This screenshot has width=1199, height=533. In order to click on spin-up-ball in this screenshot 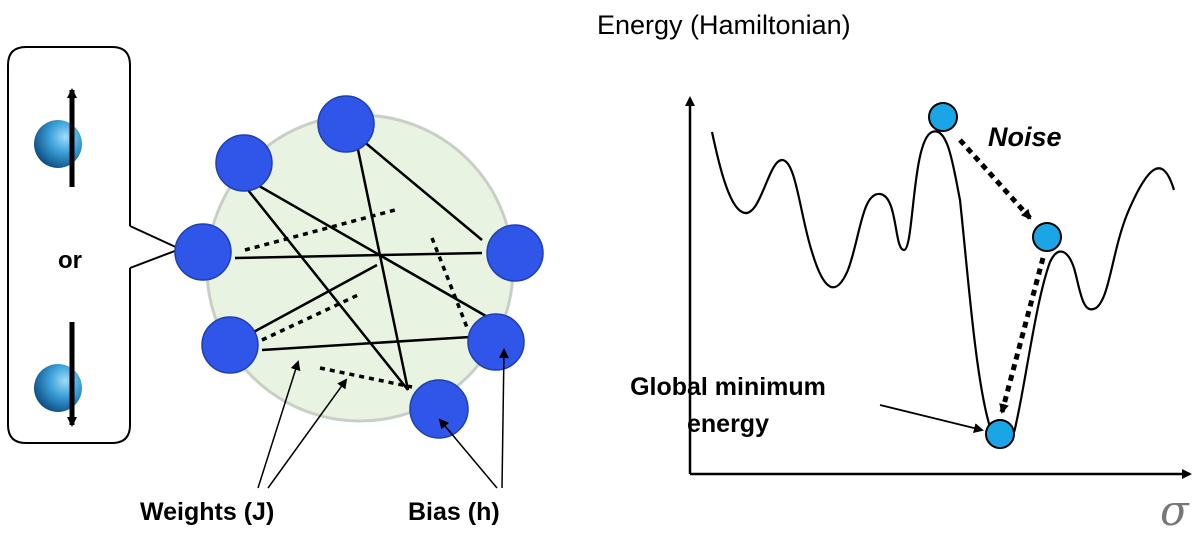, I will do `click(58, 144)`.